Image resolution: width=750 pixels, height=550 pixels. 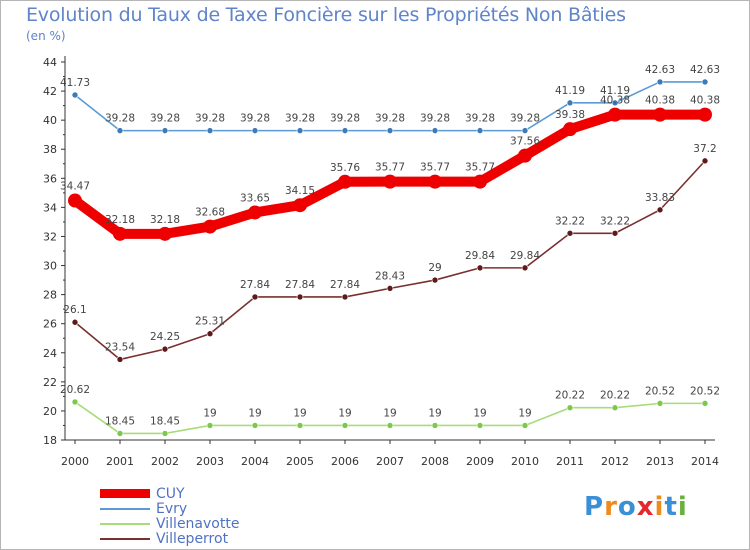 What do you see at coordinates (255, 198) in the screenshot?
I see `data-label-cuy: 33.65` at bounding box center [255, 198].